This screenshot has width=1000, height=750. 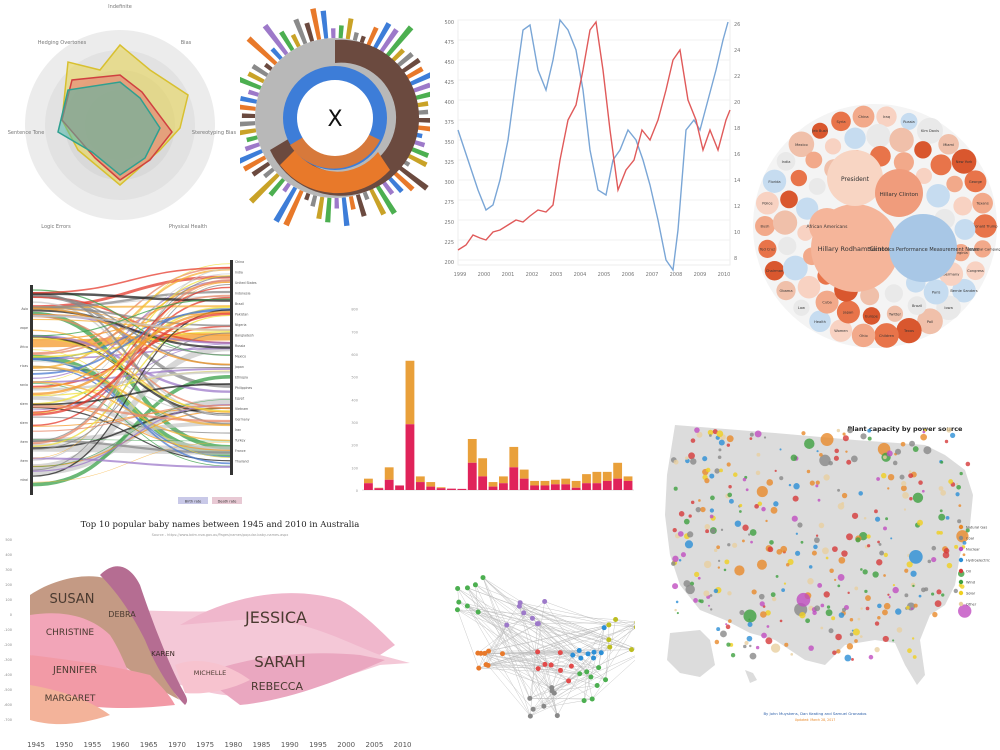 I want to click on bubble-label: Jeb Bush, so click(x=819, y=131).